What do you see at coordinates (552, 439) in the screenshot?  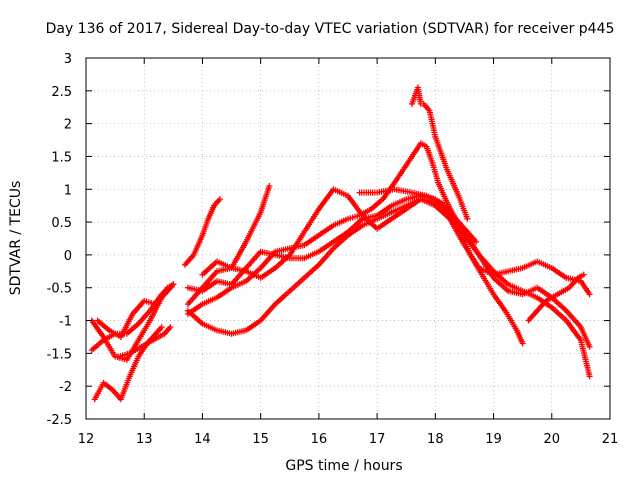 I see `x-tick-label: 20` at bounding box center [552, 439].